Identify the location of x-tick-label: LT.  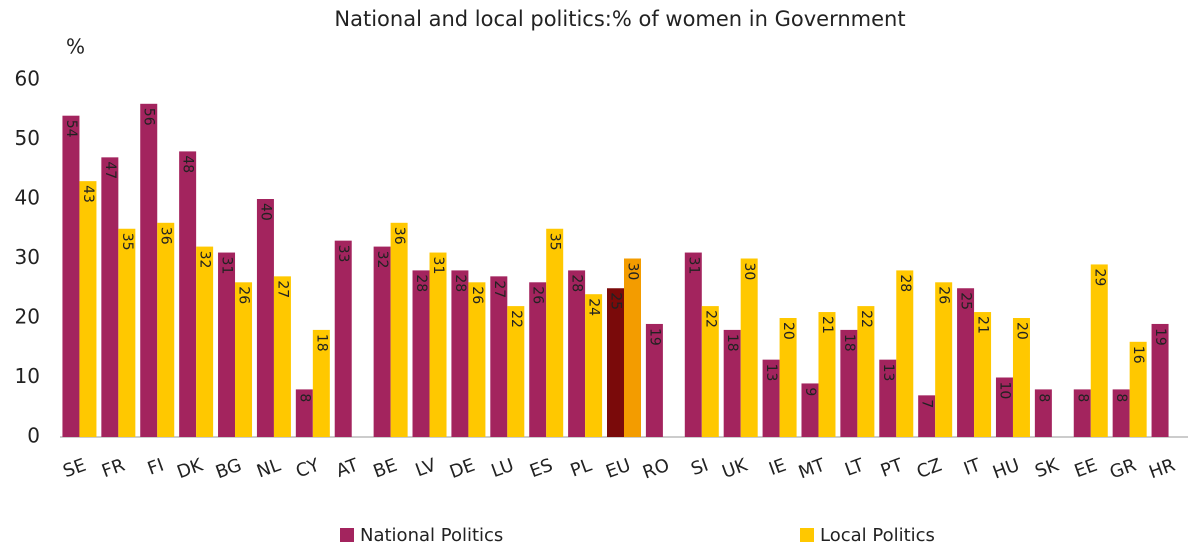
(855, 467).